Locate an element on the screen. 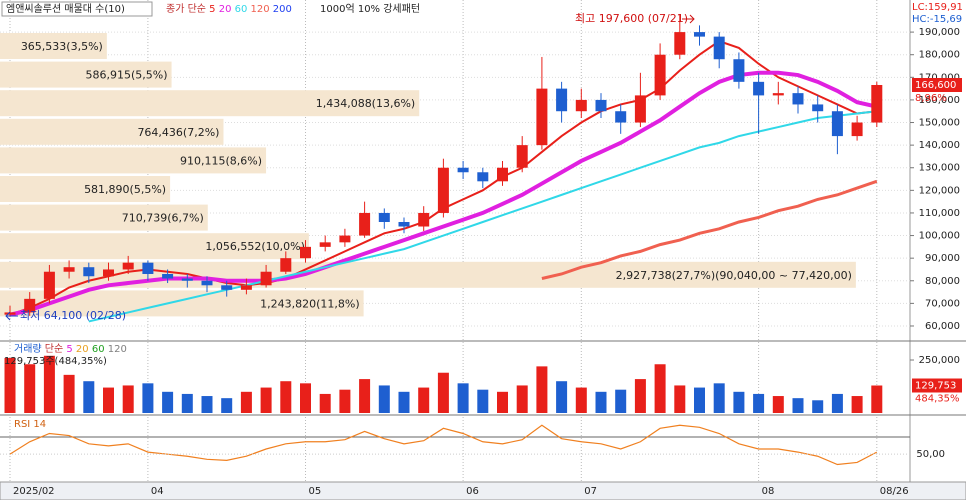 Image resolution: width=966 pixels, height=500 pixels. y-tick-label: 190,000 is located at coordinates (939, 32).